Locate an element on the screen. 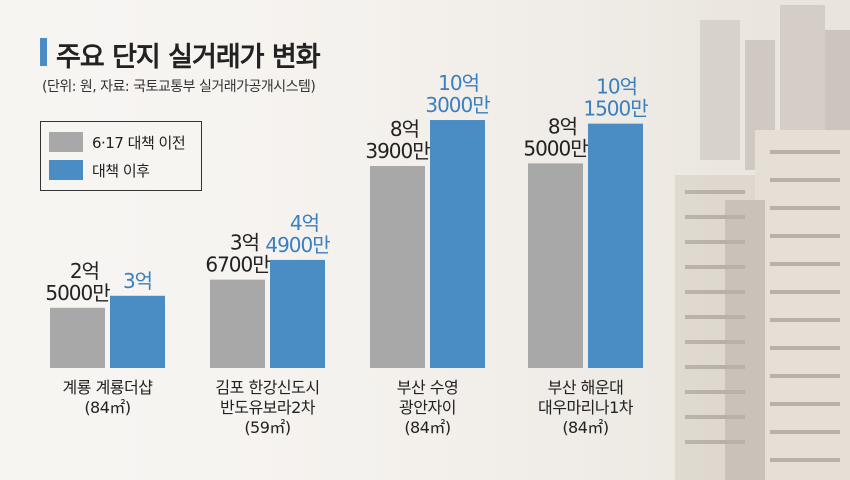 This screenshot has height=480, width=850. bar-gimpo-after is located at coordinates (297, 313).